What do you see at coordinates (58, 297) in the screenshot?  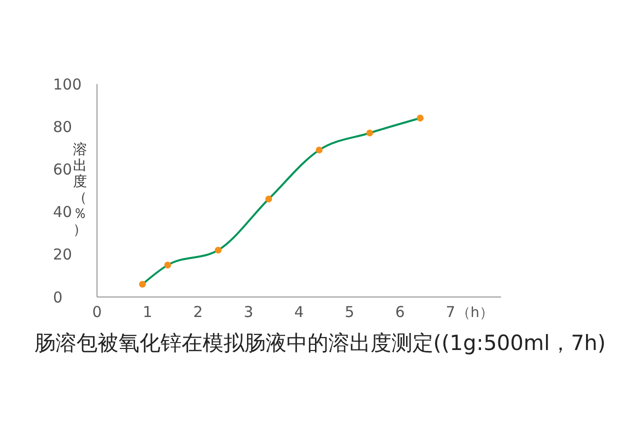 I see `y-tick-label: 0` at bounding box center [58, 297].